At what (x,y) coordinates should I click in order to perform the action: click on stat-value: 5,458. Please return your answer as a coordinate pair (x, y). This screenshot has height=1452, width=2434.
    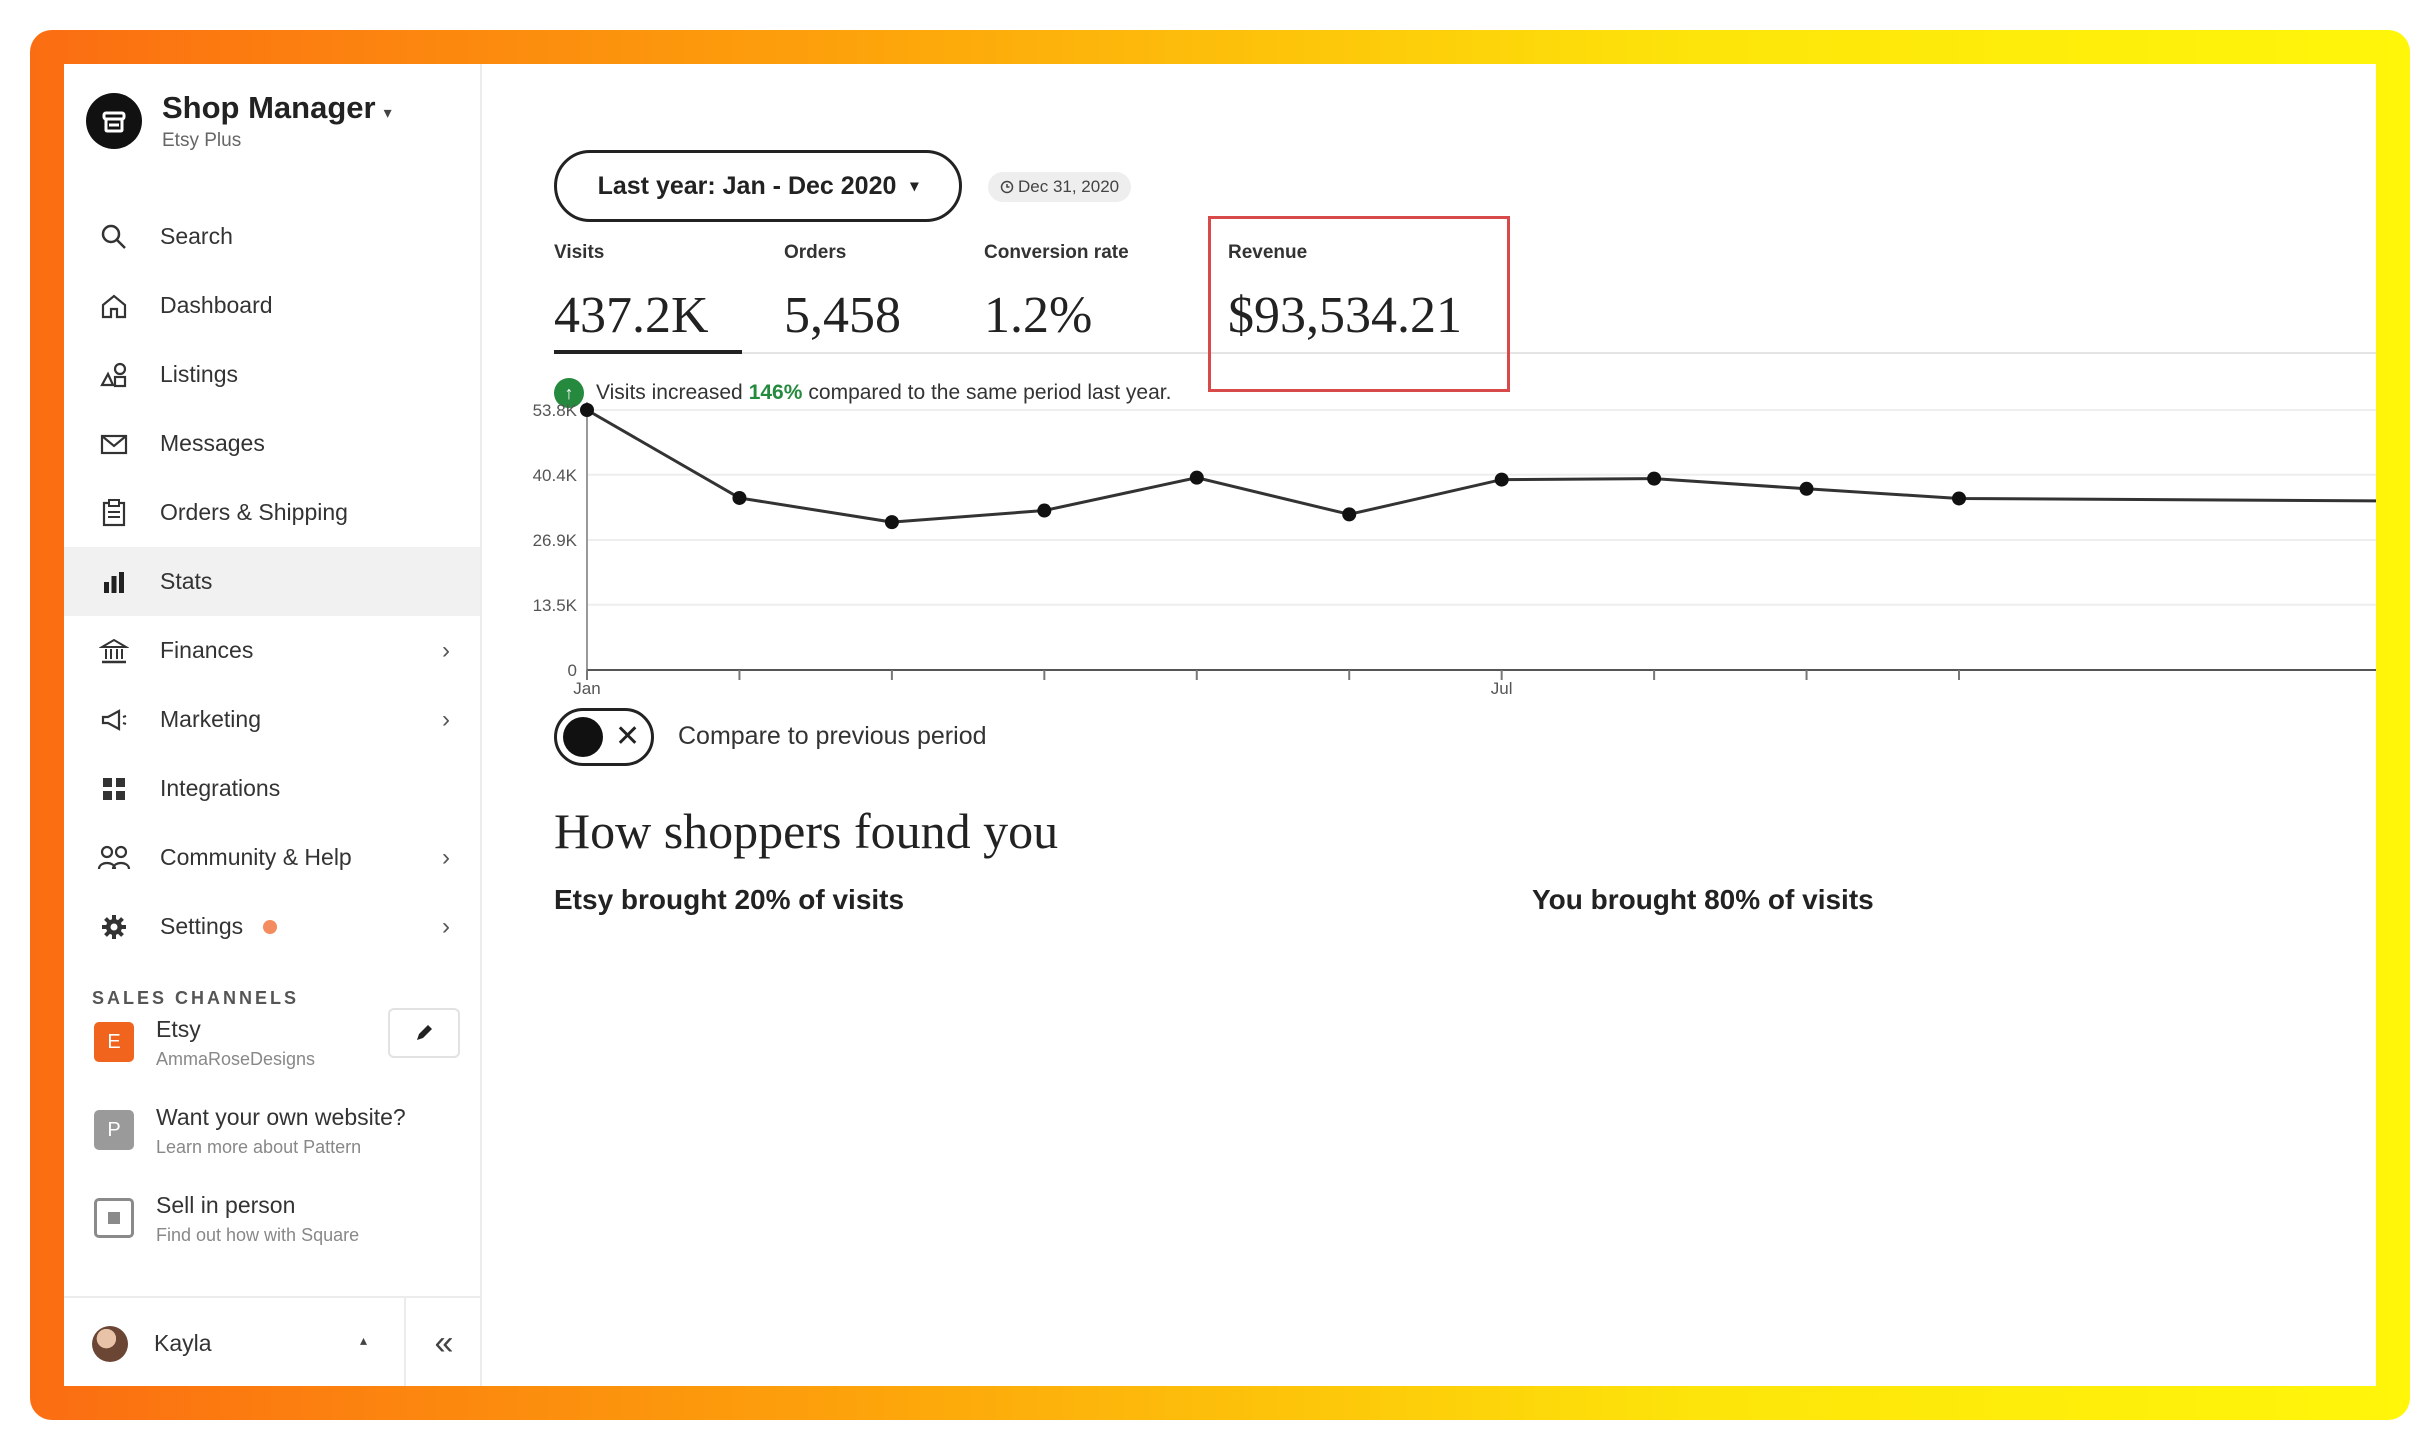
    Looking at the image, I should click on (842, 315).